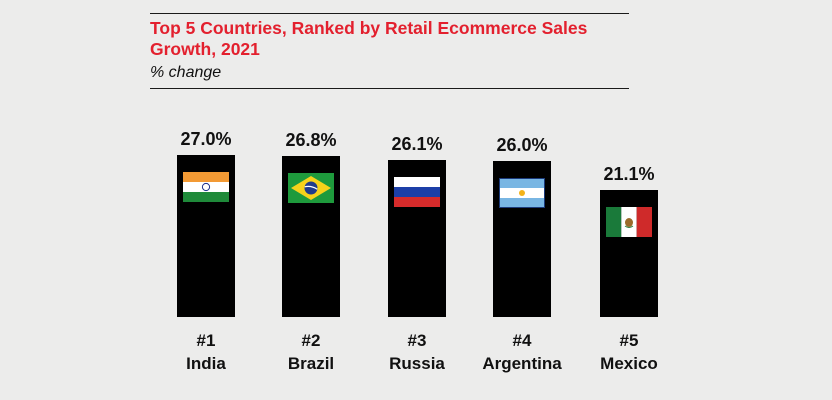  What do you see at coordinates (417, 192) in the screenshot?
I see `flag-russia-icon` at bounding box center [417, 192].